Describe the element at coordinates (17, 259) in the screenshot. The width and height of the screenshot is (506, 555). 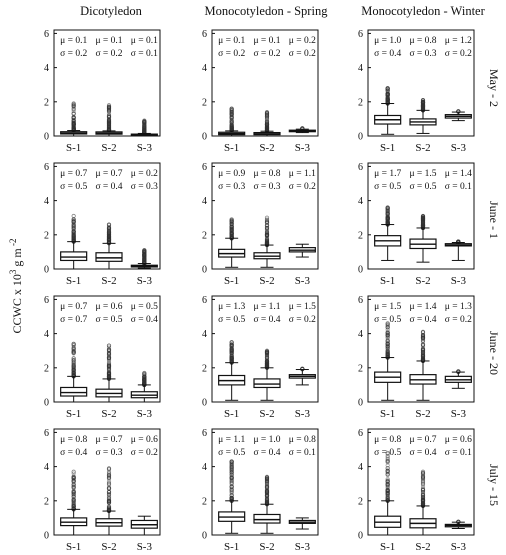
I see `y-axis-label-unit: g m` at that location.